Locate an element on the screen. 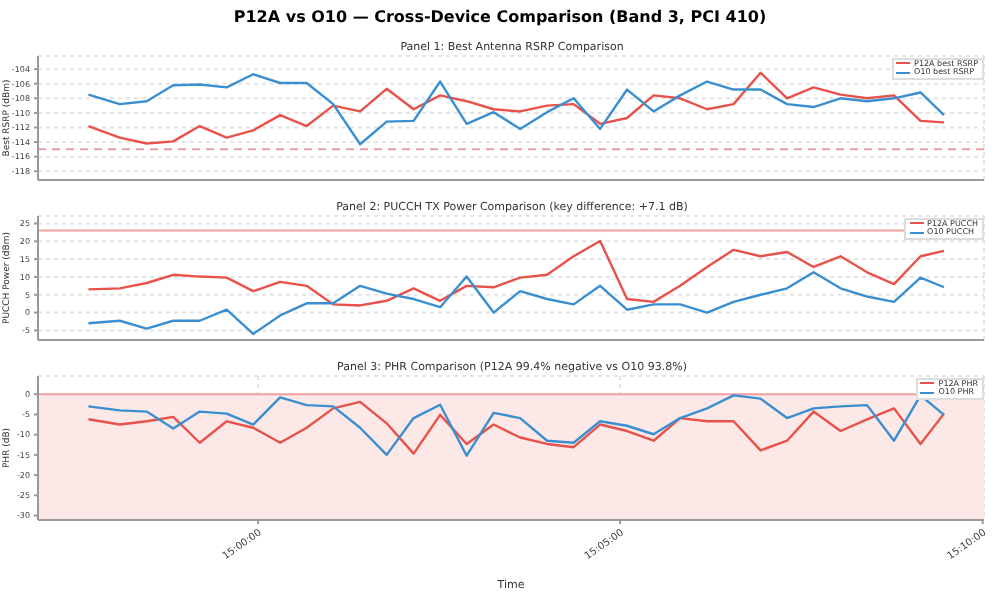 This screenshot has width=1000, height=592. chart-title: P12A vs O10 — Cross-Device Comparison (Band 3, PCI 410) is located at coordinates (500, 18).